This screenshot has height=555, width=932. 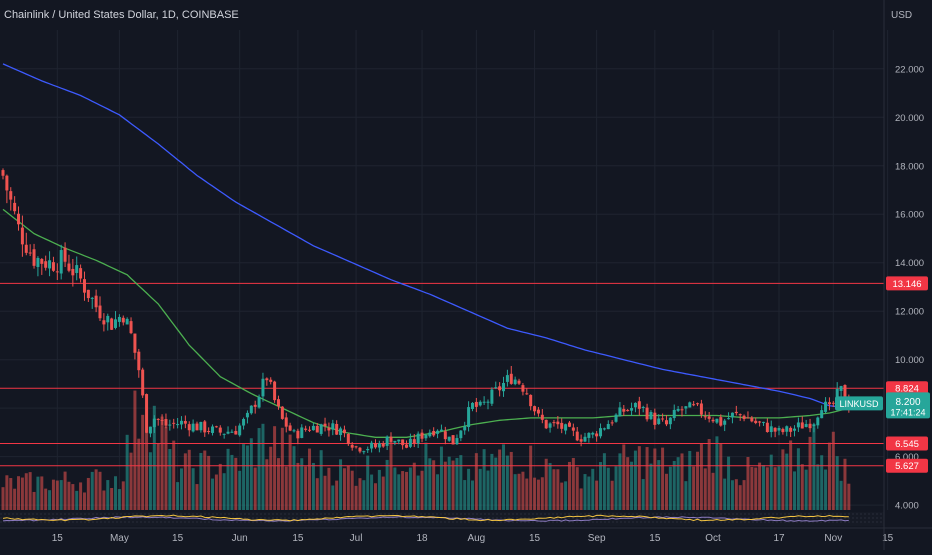 I want to click on level-price-tag, so click(x=907, y=283).